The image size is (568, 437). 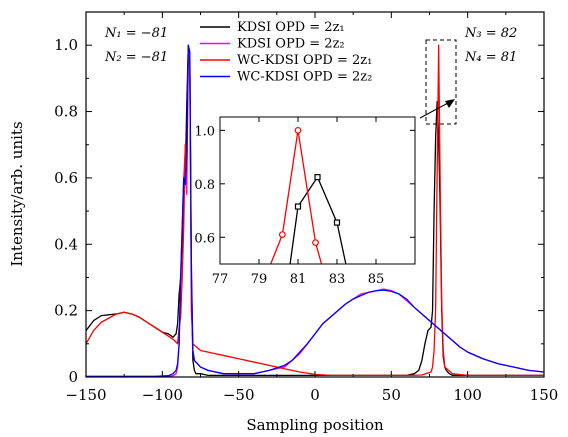 What do you see at coordinates (391, 395) in the screenshot?
I see `x-tick-label: 50` at bounding box center [391, 395].